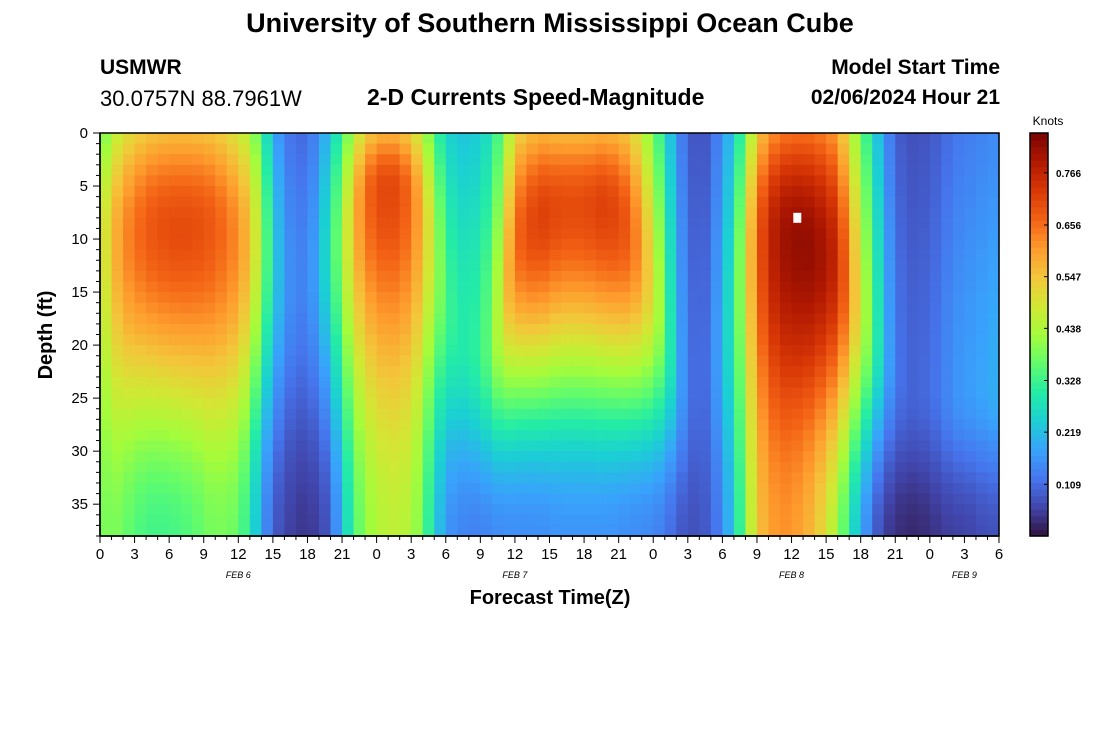 The image size is (1100, 750). I want to click on x-tick-label: 0, so click(653, 554).